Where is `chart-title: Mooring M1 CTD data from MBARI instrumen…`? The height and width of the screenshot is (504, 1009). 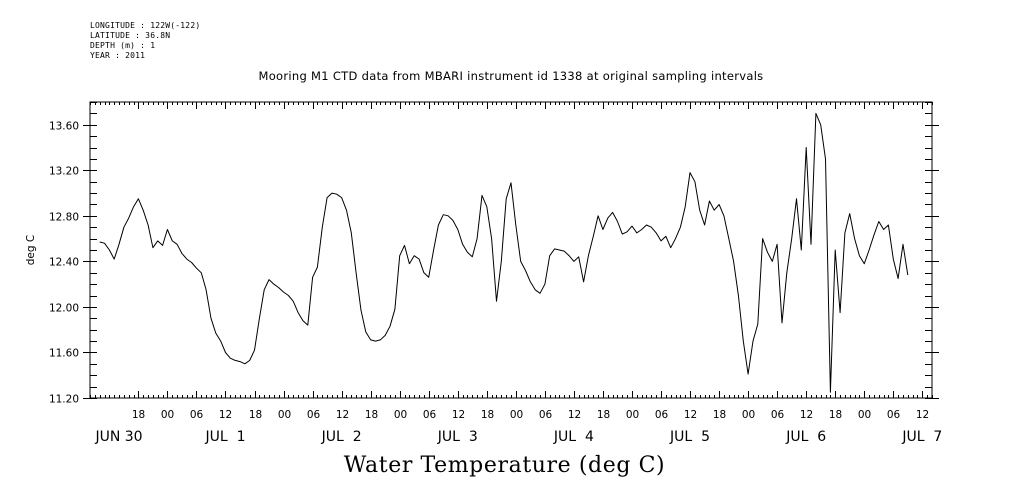
chart-title: Mooring M1 CTD data from MBARI instrumen… is located at coordinates (511, 76).